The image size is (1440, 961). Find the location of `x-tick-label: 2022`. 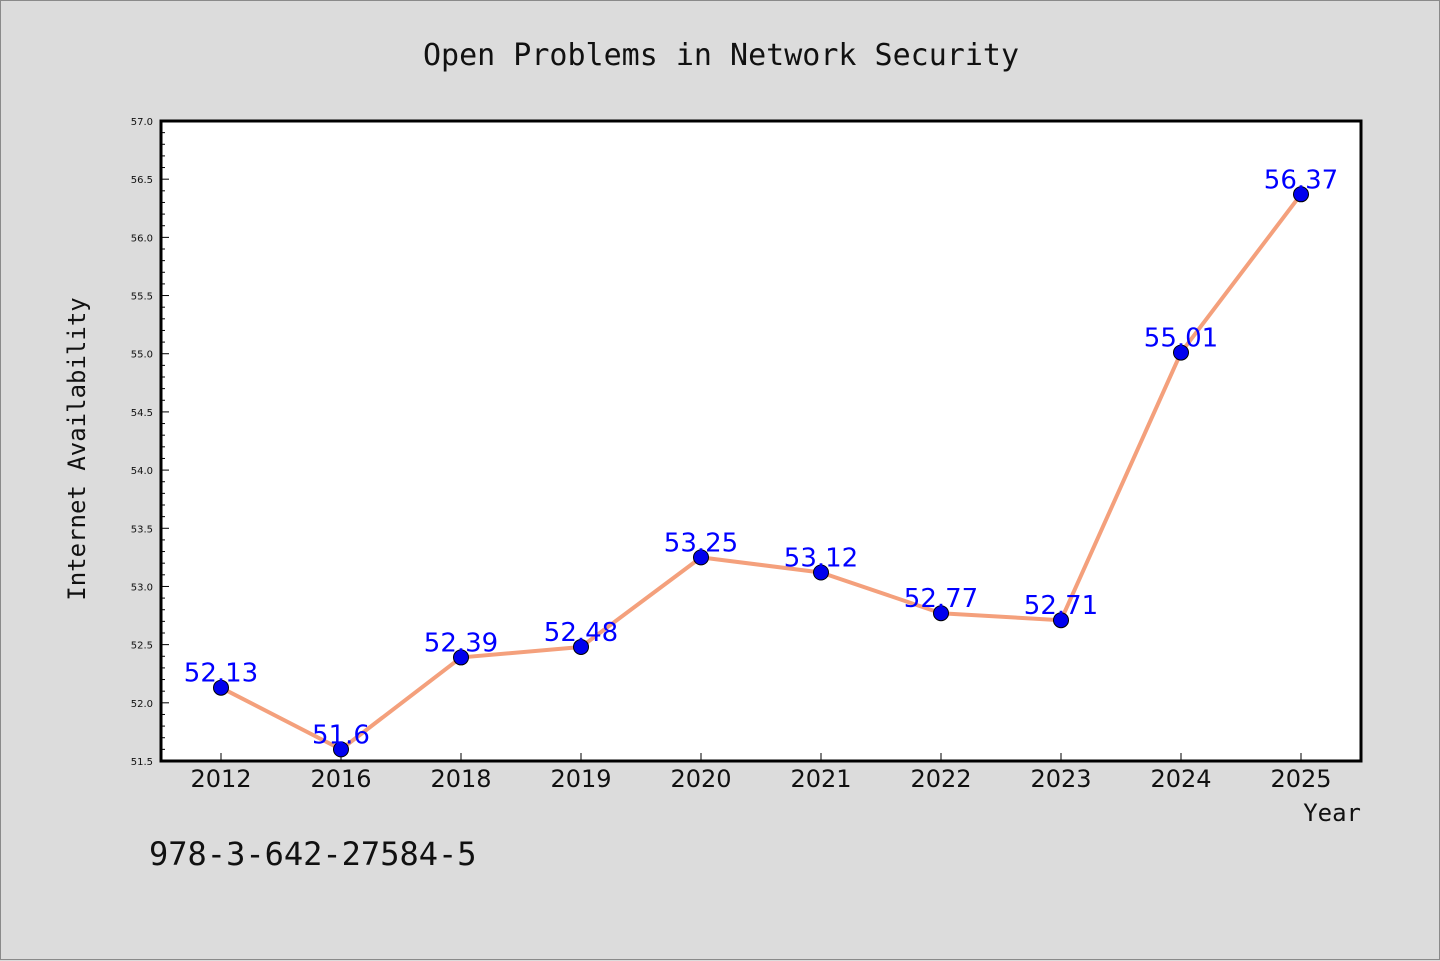

x-tick-label: 2022 is located at coordinates (940, 779).